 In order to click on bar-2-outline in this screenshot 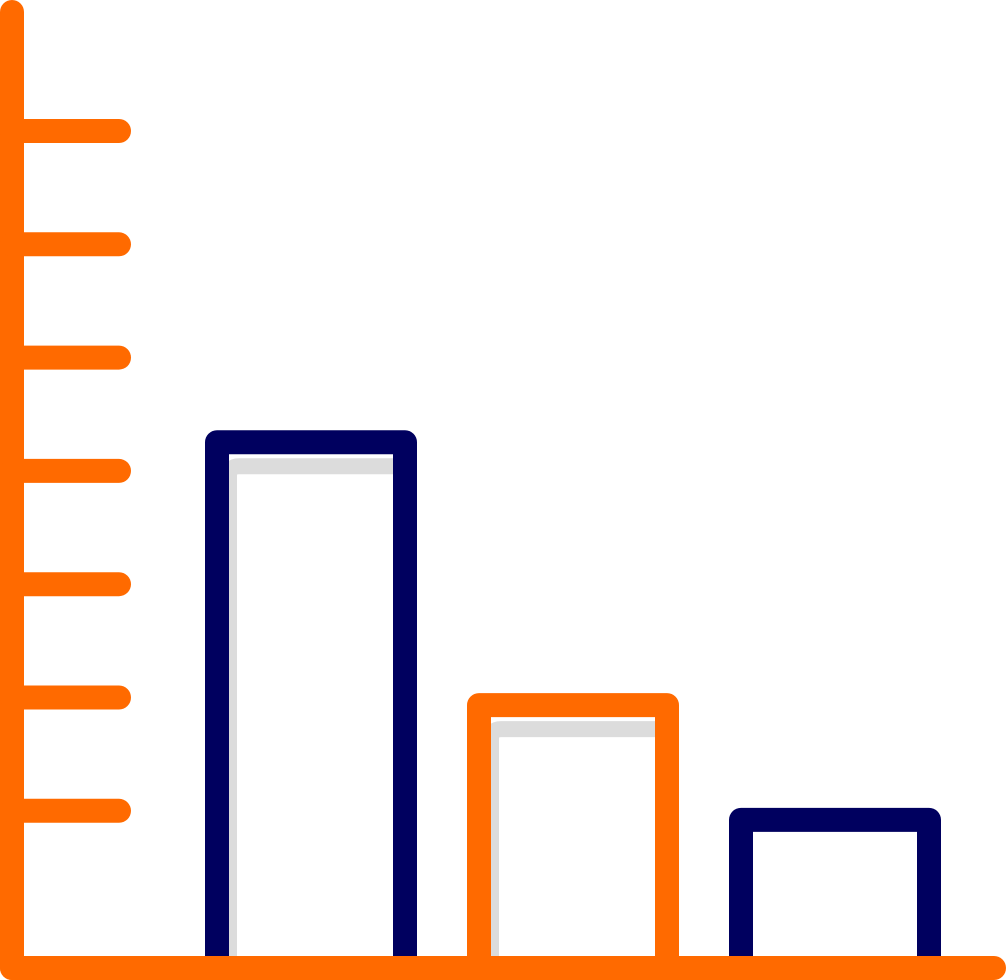, I will do `click(573, 836)`.